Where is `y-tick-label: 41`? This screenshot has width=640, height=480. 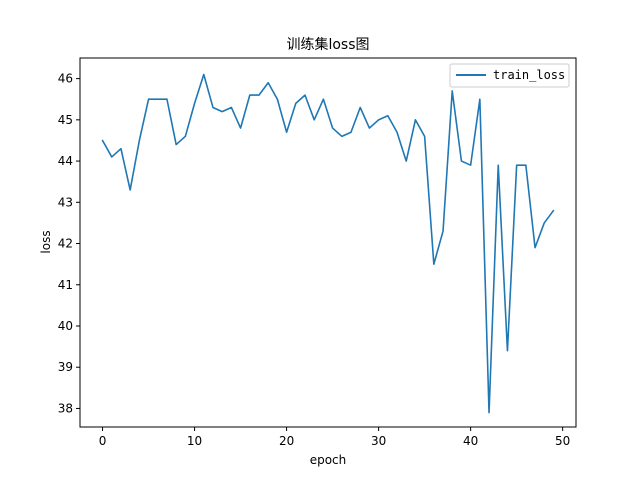
y-tick-label: 41 is located at coordinates (65, 285).